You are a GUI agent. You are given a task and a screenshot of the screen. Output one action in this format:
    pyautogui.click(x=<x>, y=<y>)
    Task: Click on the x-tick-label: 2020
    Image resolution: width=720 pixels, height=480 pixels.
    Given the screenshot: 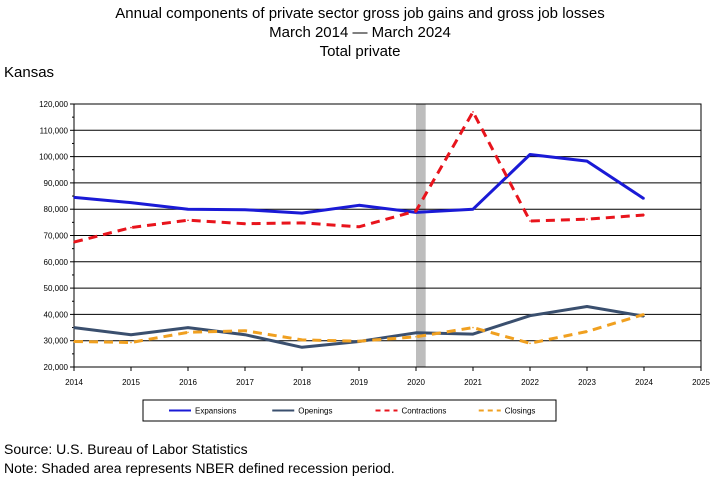 What is the action you would take?
    pyautogui.click(x=416, y=382)
    